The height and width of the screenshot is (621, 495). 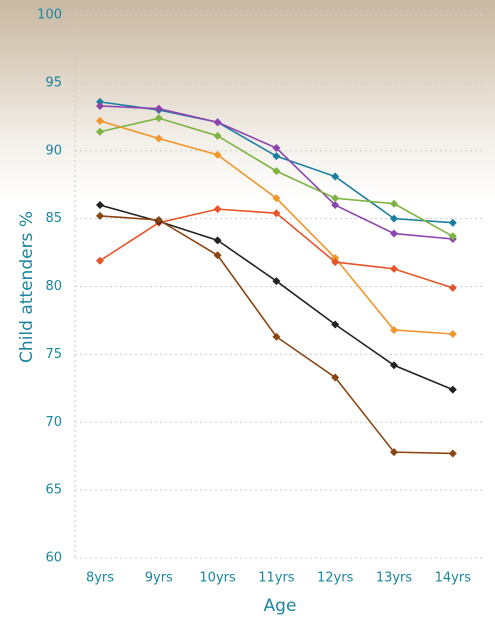 What do you see at coordinates (394, 578) in the screenshot?
I see `x-tick-label: 13yrs` at bounding box center [394, 578].